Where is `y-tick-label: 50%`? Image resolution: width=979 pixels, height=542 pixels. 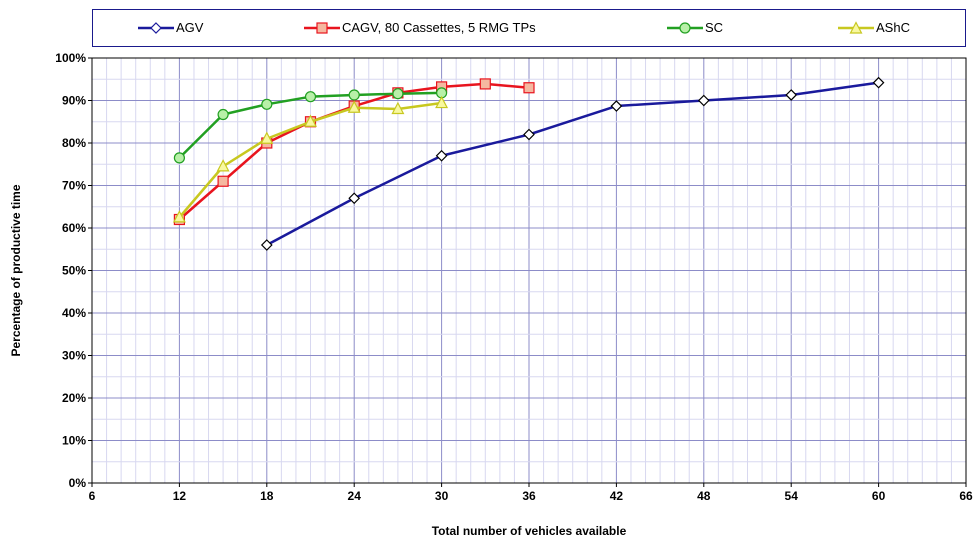
y-tick-label: 50% is located at coordinates (74, 271).